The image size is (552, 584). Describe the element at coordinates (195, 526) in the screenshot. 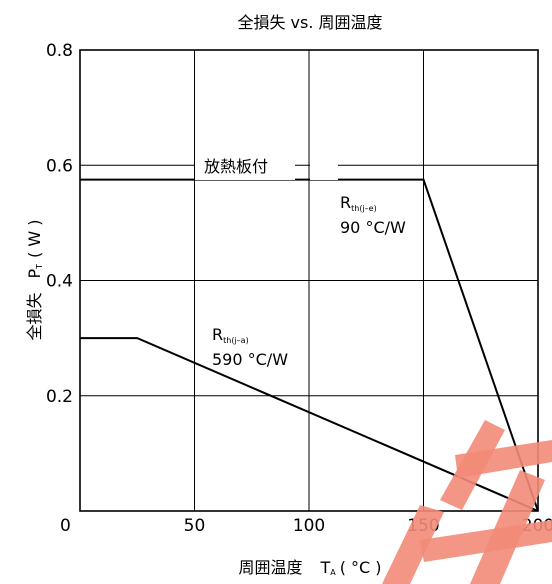

I see `x-tick-label: 50` at that location.